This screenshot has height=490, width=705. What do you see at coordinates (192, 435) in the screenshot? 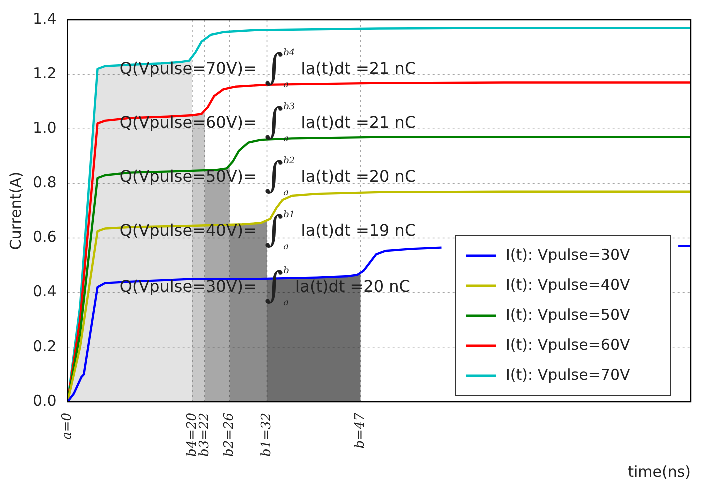
I see `x-tick-label: b4=20` at bounding box center [192, 435].